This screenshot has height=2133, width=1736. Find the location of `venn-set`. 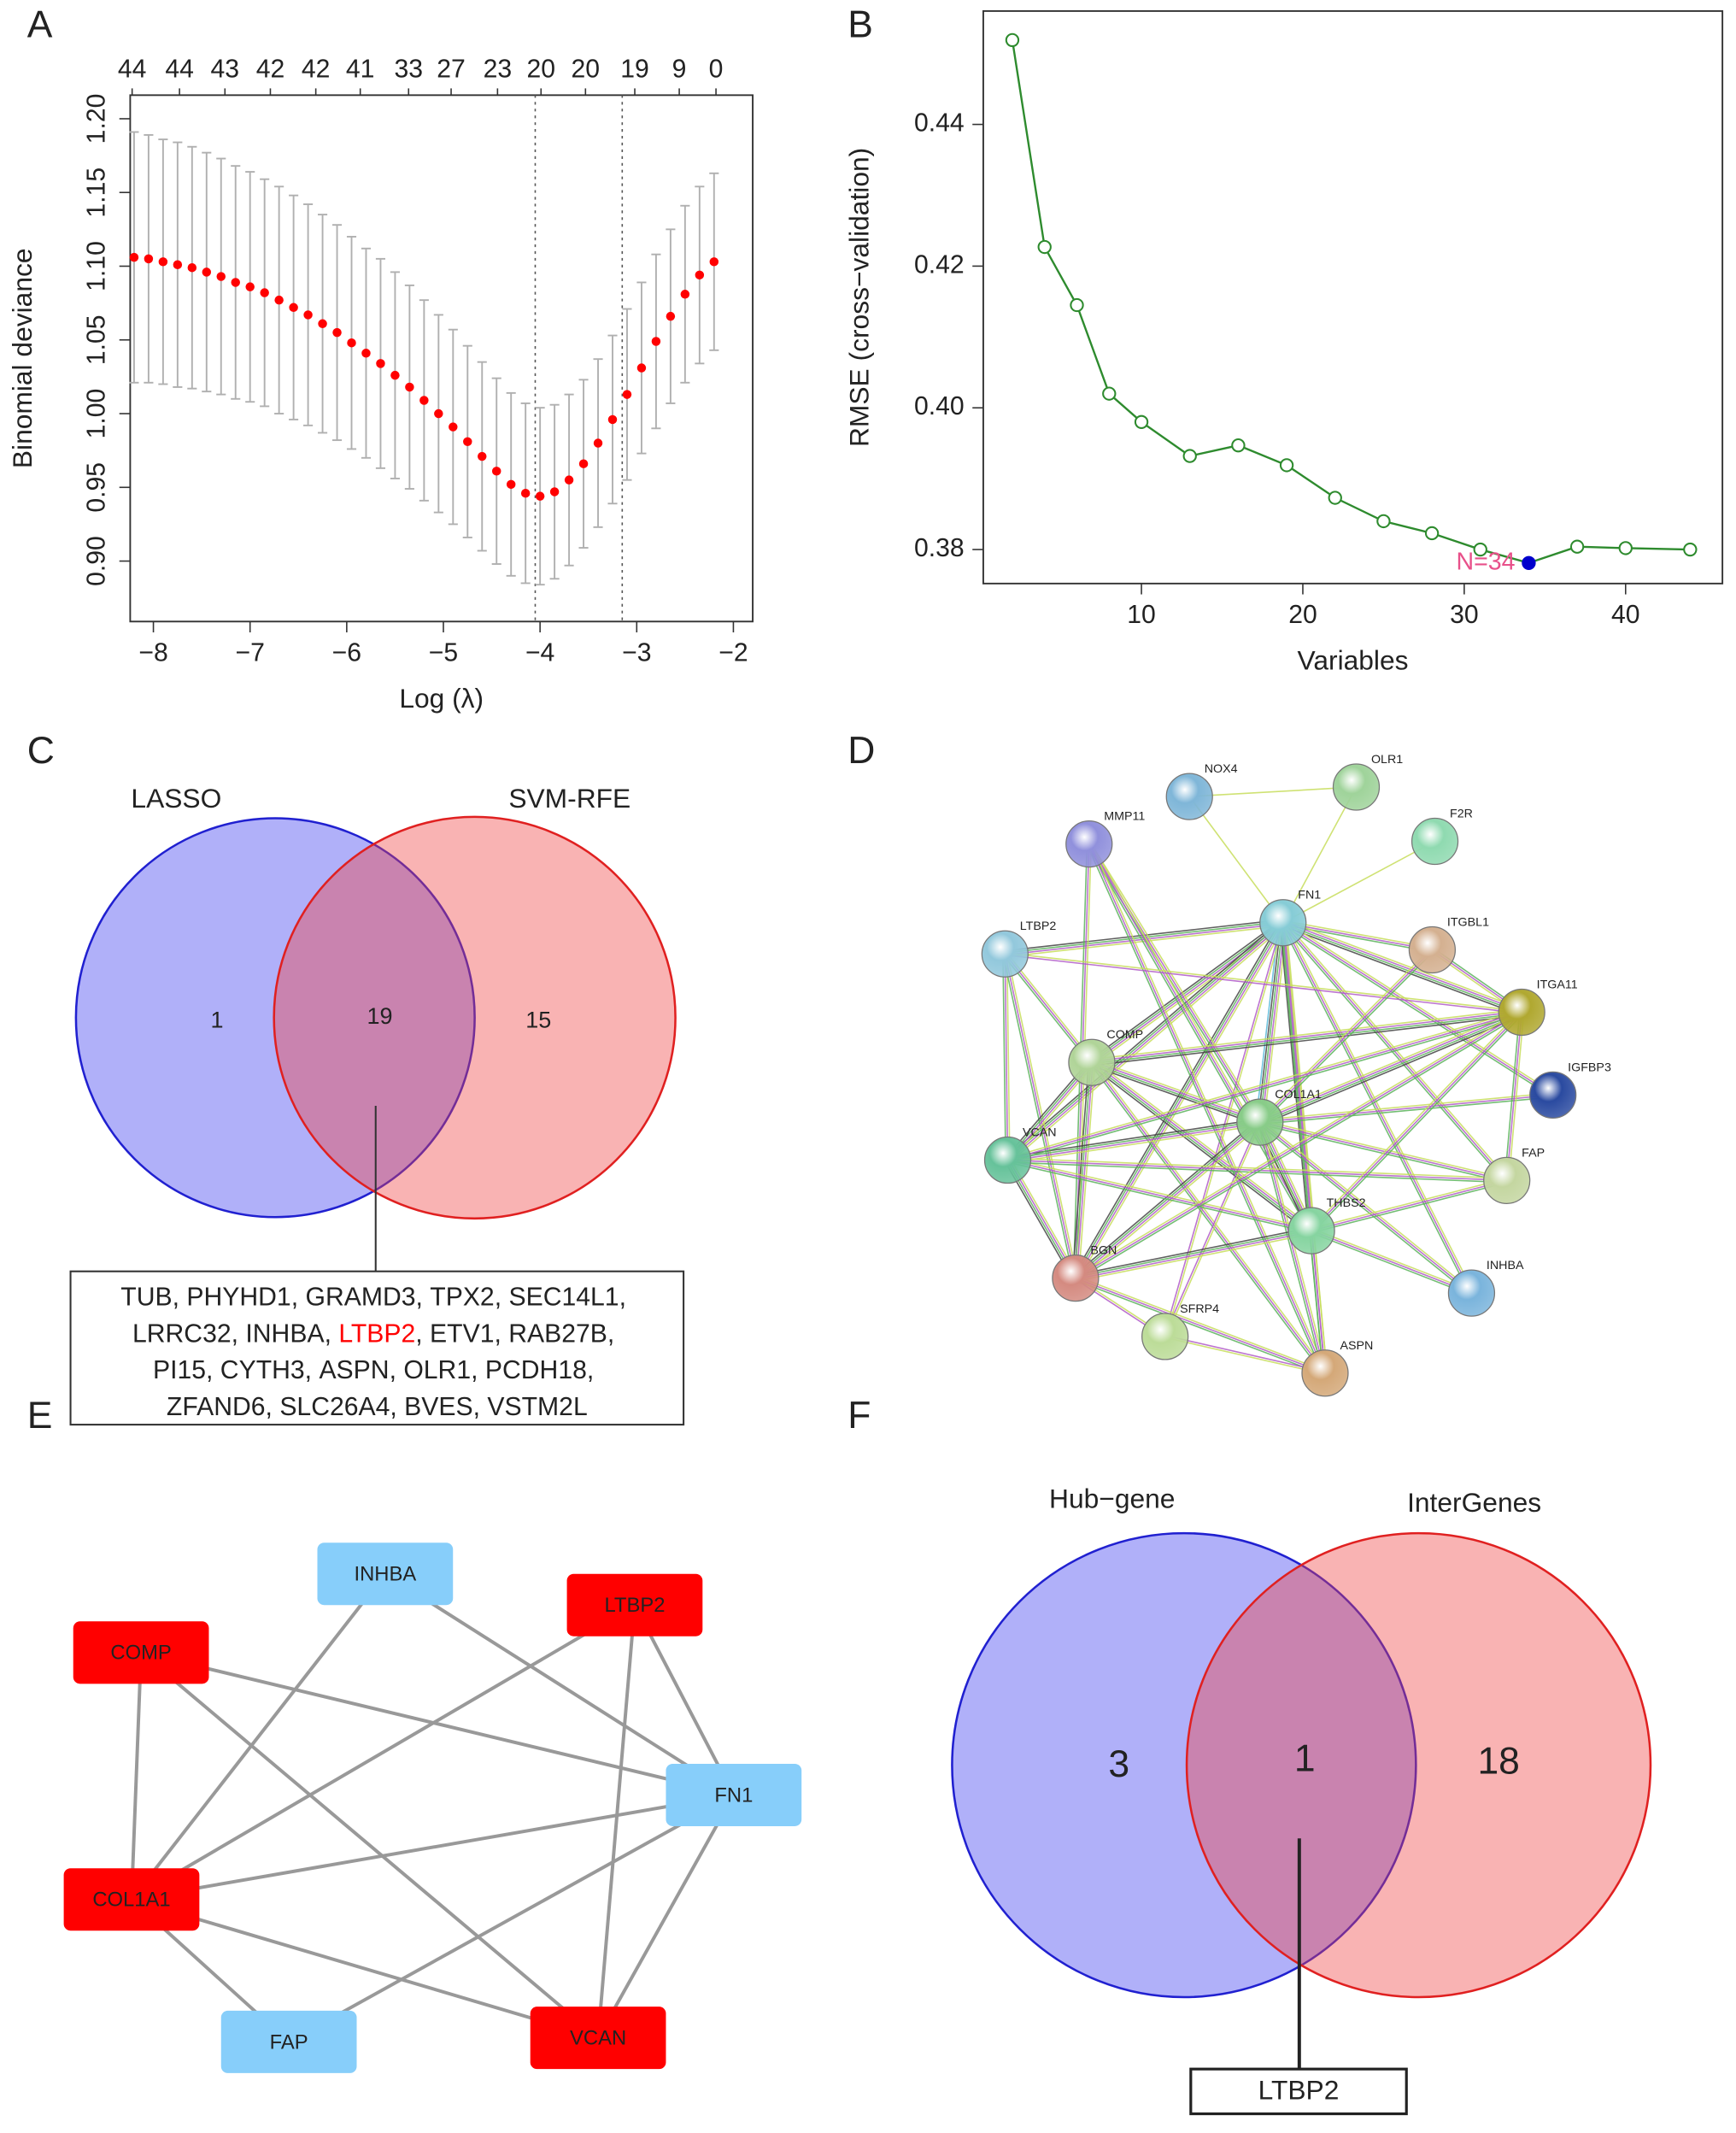

venn-set is located at coordinates (1418, 1765).